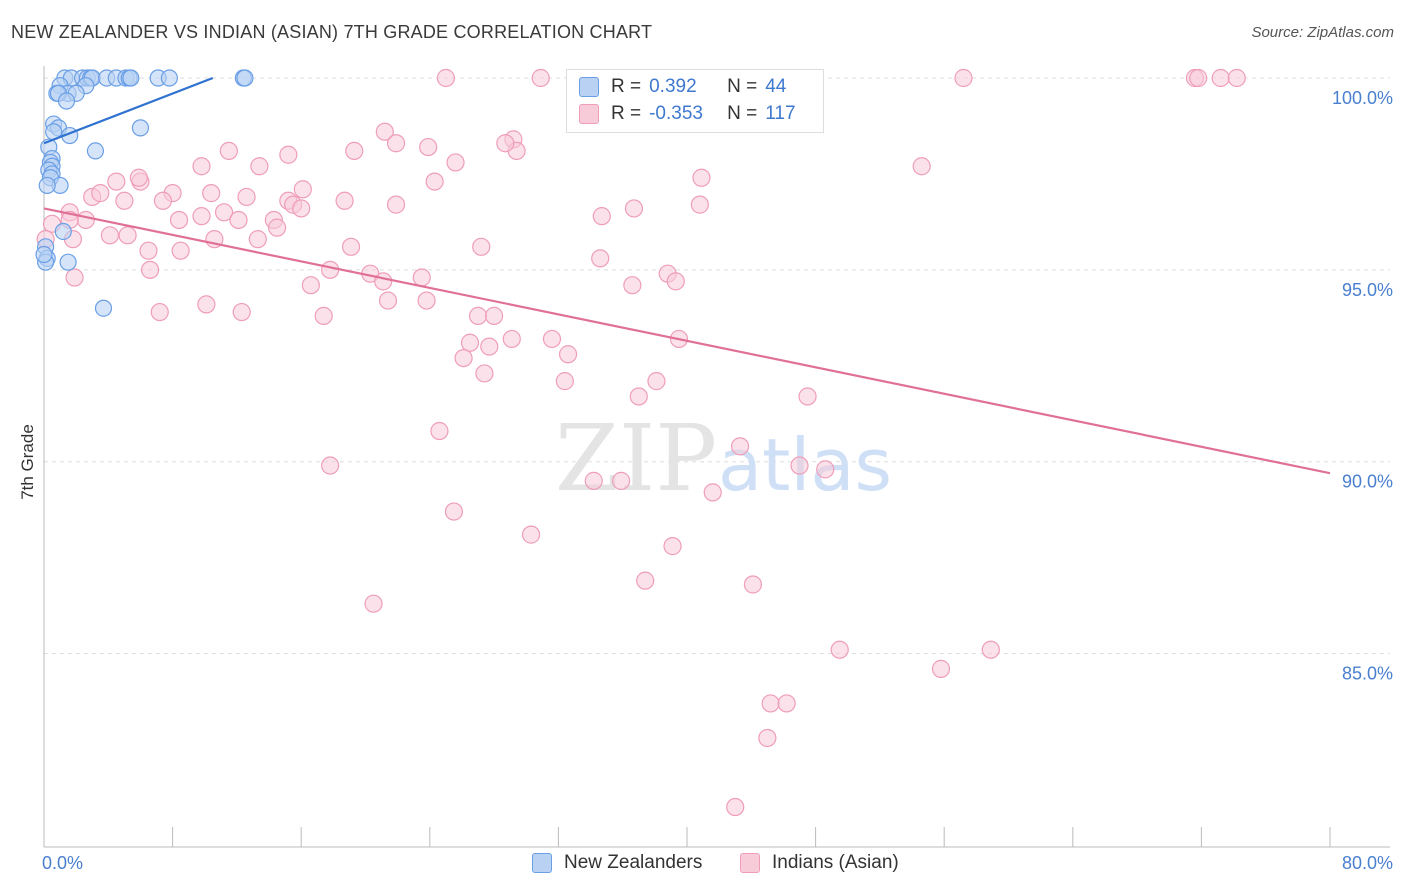  Describe the element at coordinates (676, 113) in the screenshot. I see `legend-r-value: -0.353` at that location.